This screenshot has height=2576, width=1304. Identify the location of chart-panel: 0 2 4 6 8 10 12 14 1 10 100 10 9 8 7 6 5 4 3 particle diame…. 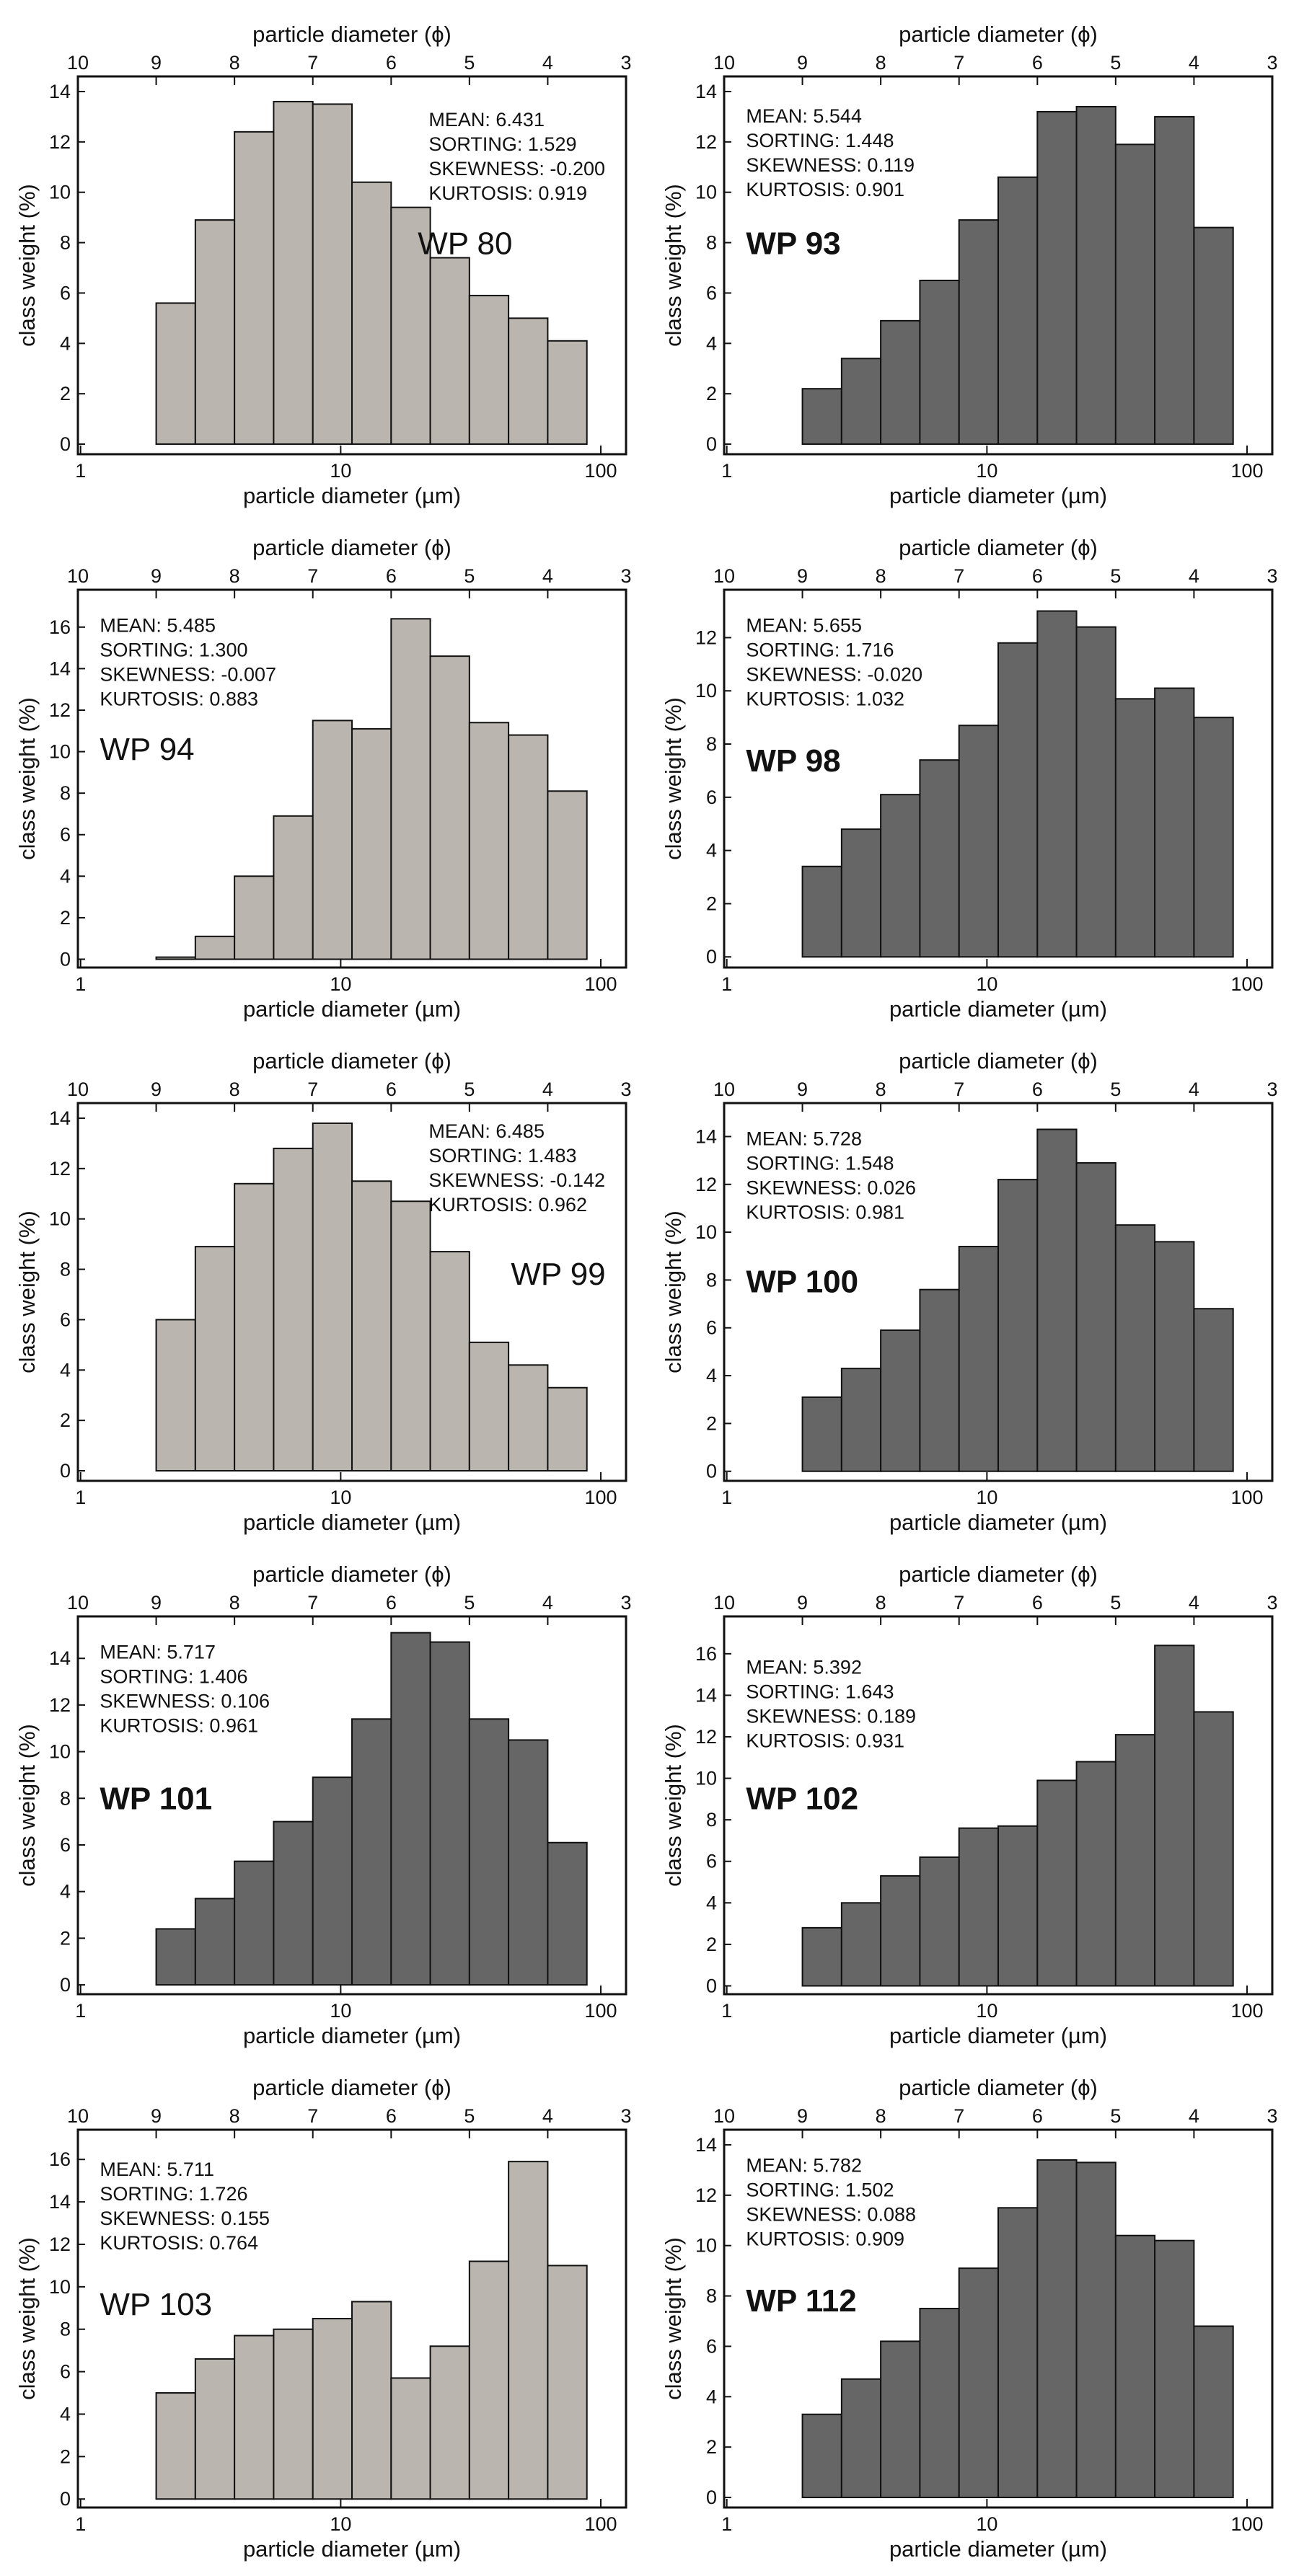
(323, 265).